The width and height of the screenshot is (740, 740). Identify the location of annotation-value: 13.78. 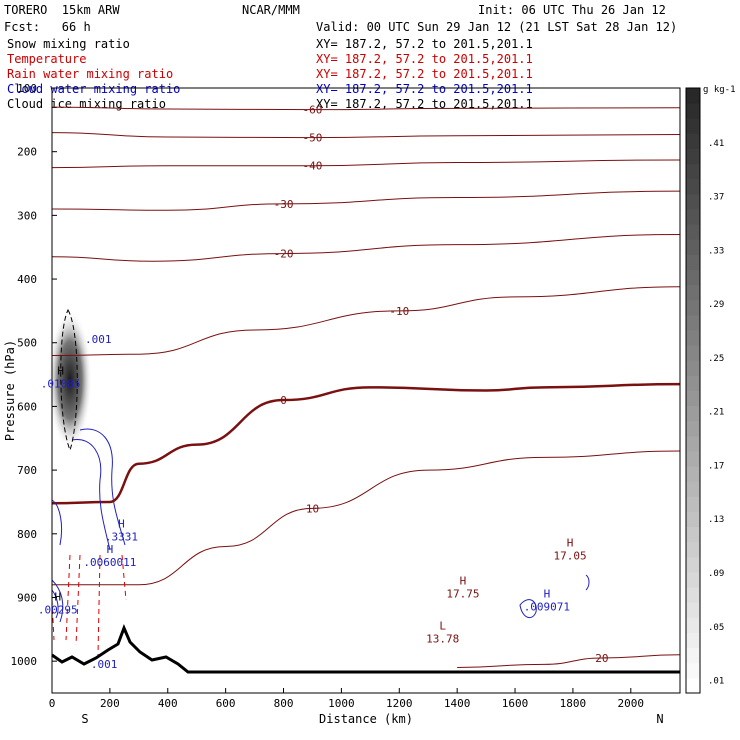
(442, 638).